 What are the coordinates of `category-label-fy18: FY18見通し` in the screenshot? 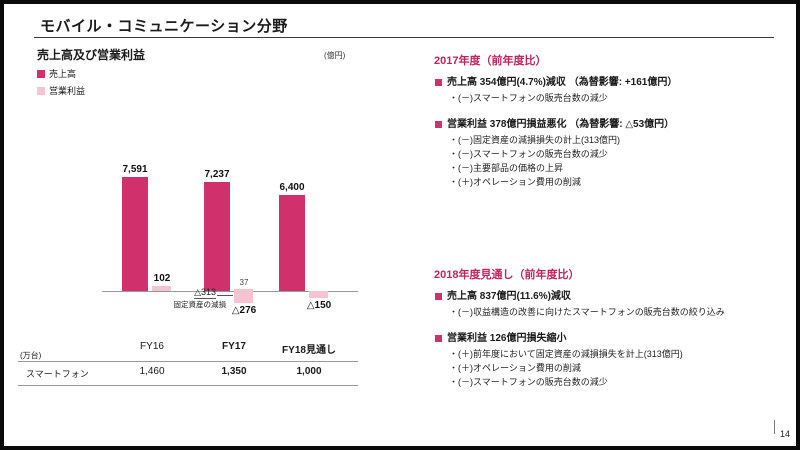 It's located at (309, 350).